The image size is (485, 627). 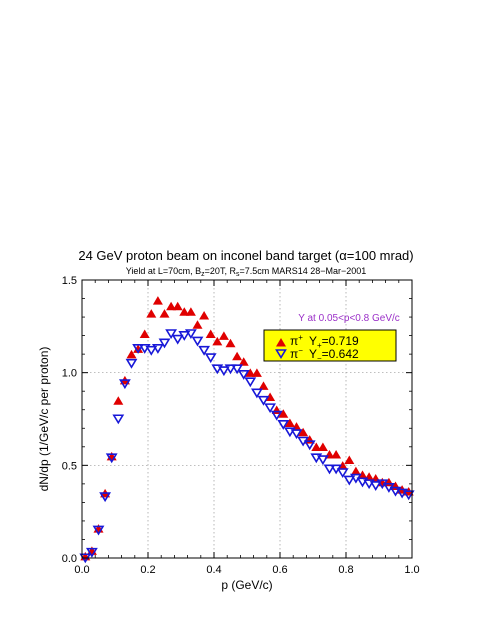 I want to click on y-tick-label: 1.5, so click(x=69, y=281).